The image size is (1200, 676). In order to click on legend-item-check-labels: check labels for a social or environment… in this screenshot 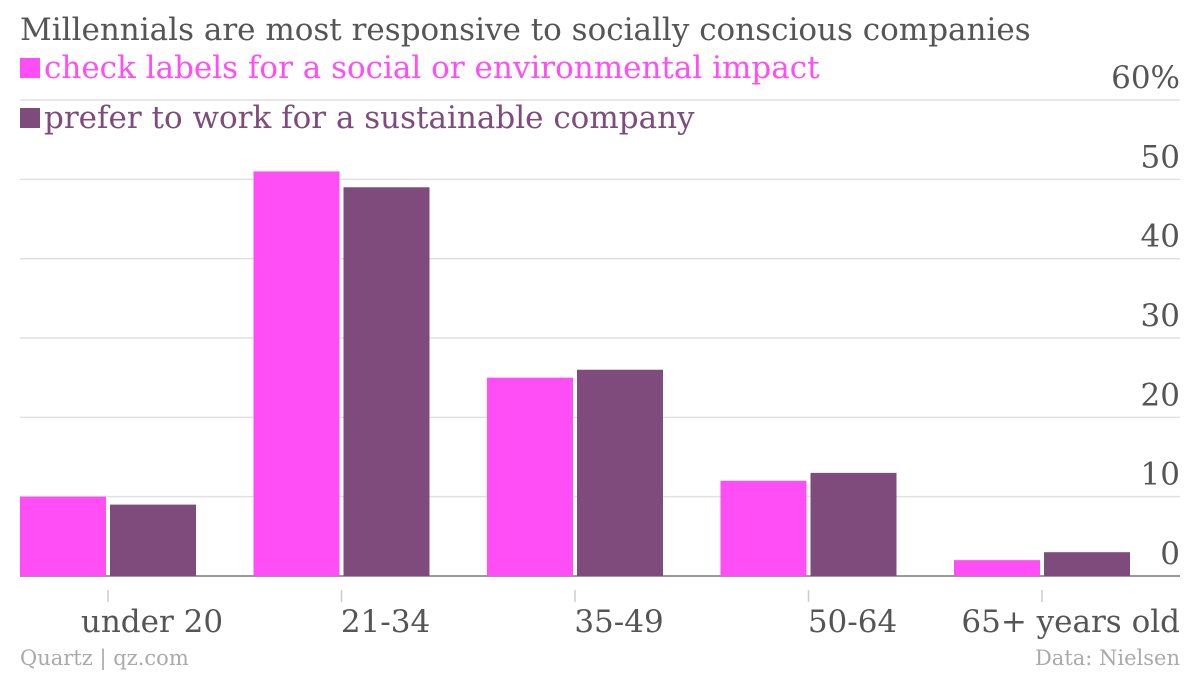, I will do `click(420, 68)`.